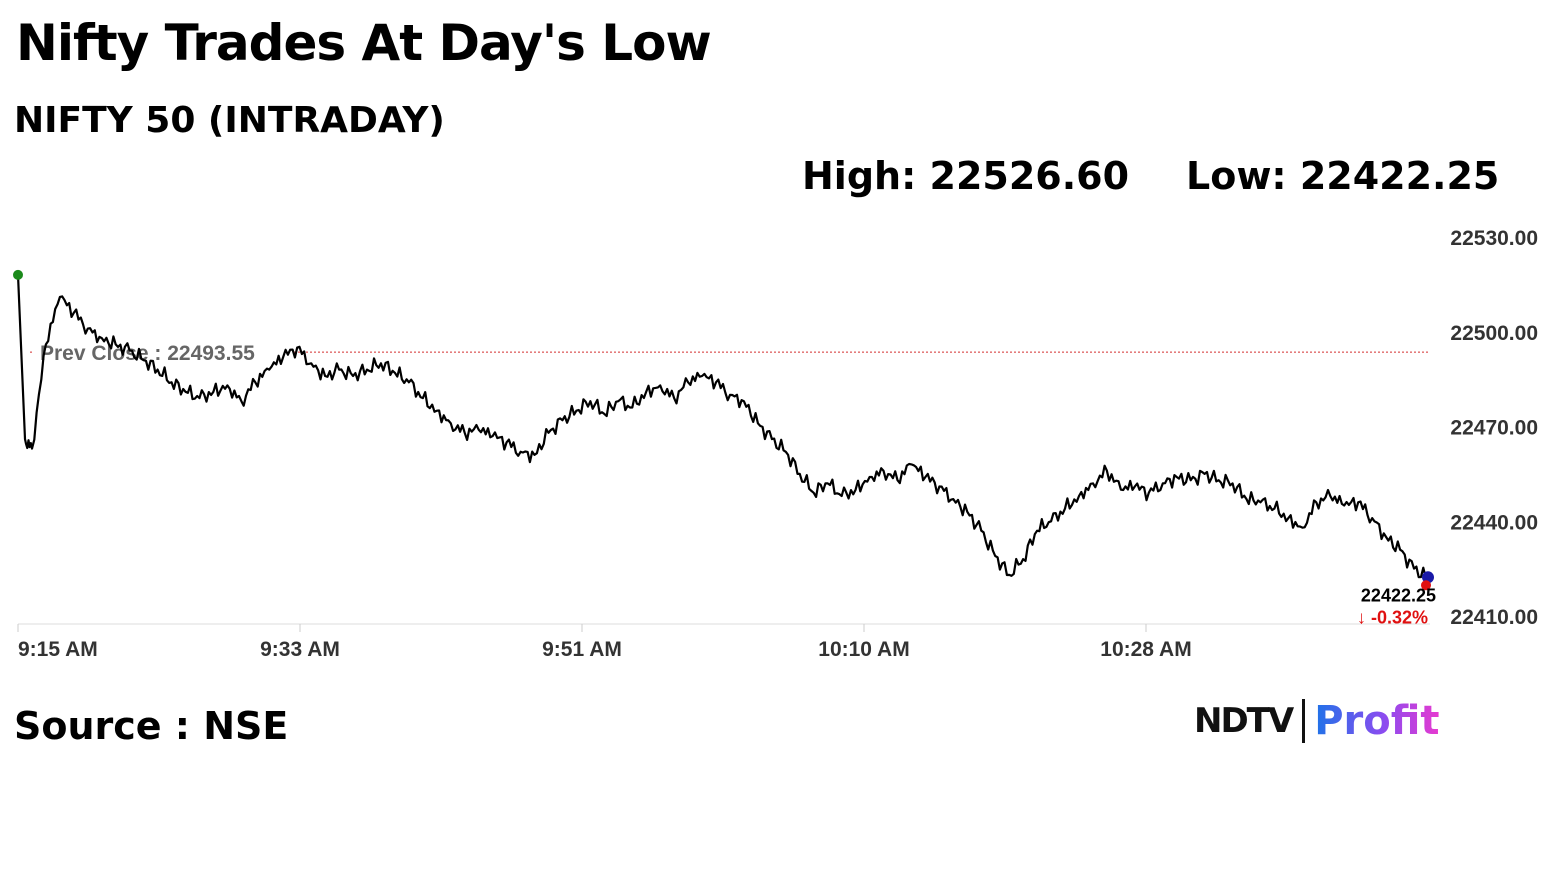 This screenshot has height=874, width=1555. I want to click on logo-profit-text: Profit, so click(1377, 721).